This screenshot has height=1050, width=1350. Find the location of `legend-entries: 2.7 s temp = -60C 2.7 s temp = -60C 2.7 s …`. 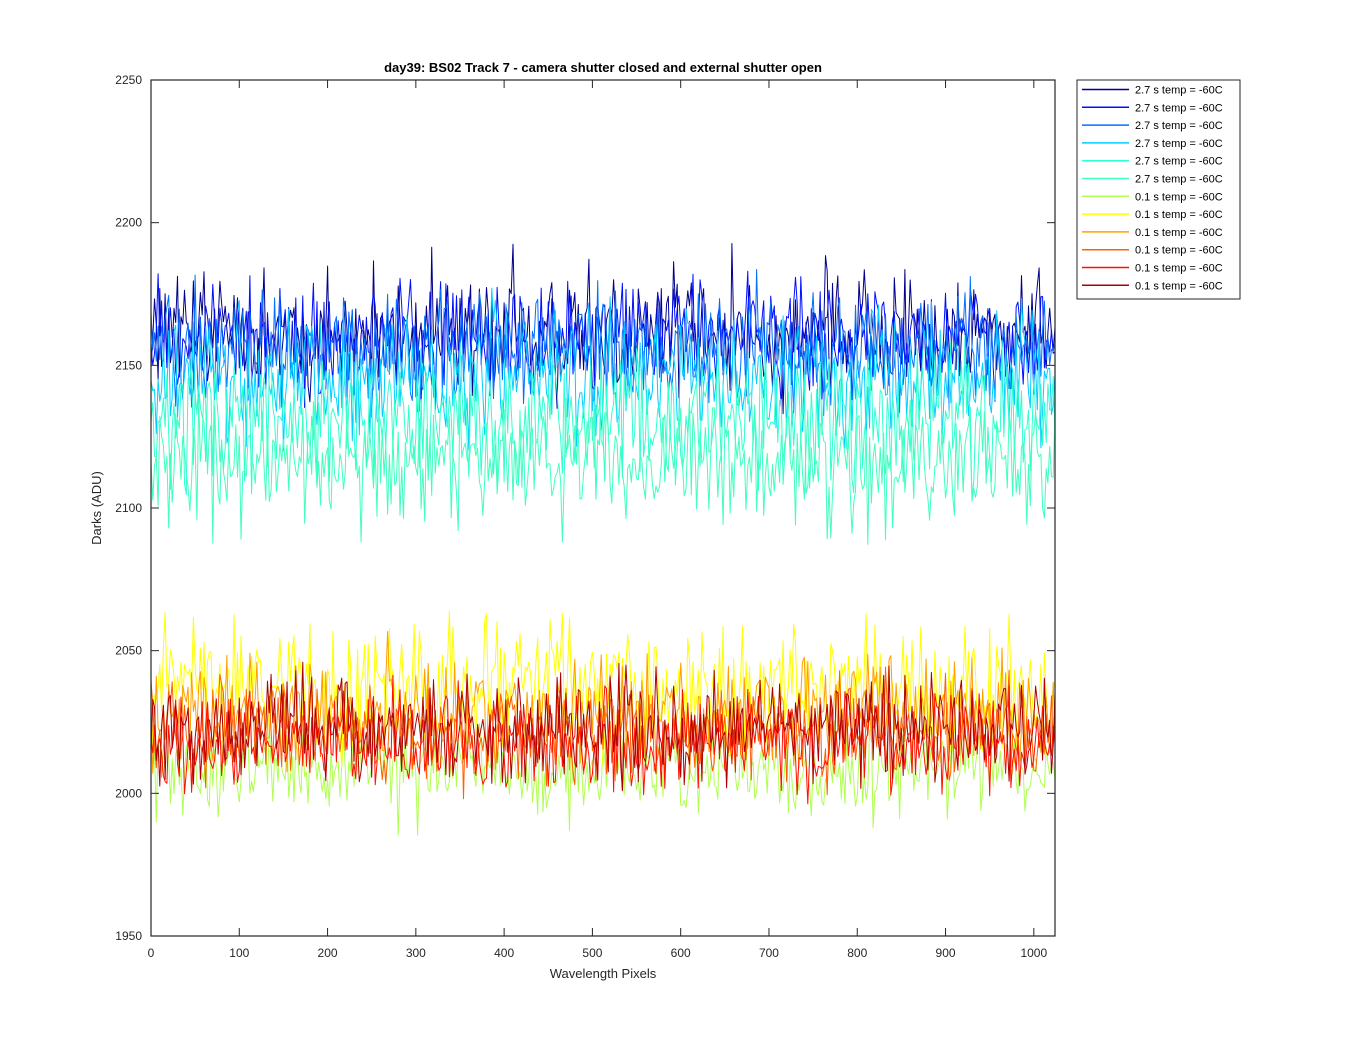

legend-entries: 2.7 s temp = -60C 2.7 s temp = -60C 2.7 s … is located at coordinates (1152, 188).